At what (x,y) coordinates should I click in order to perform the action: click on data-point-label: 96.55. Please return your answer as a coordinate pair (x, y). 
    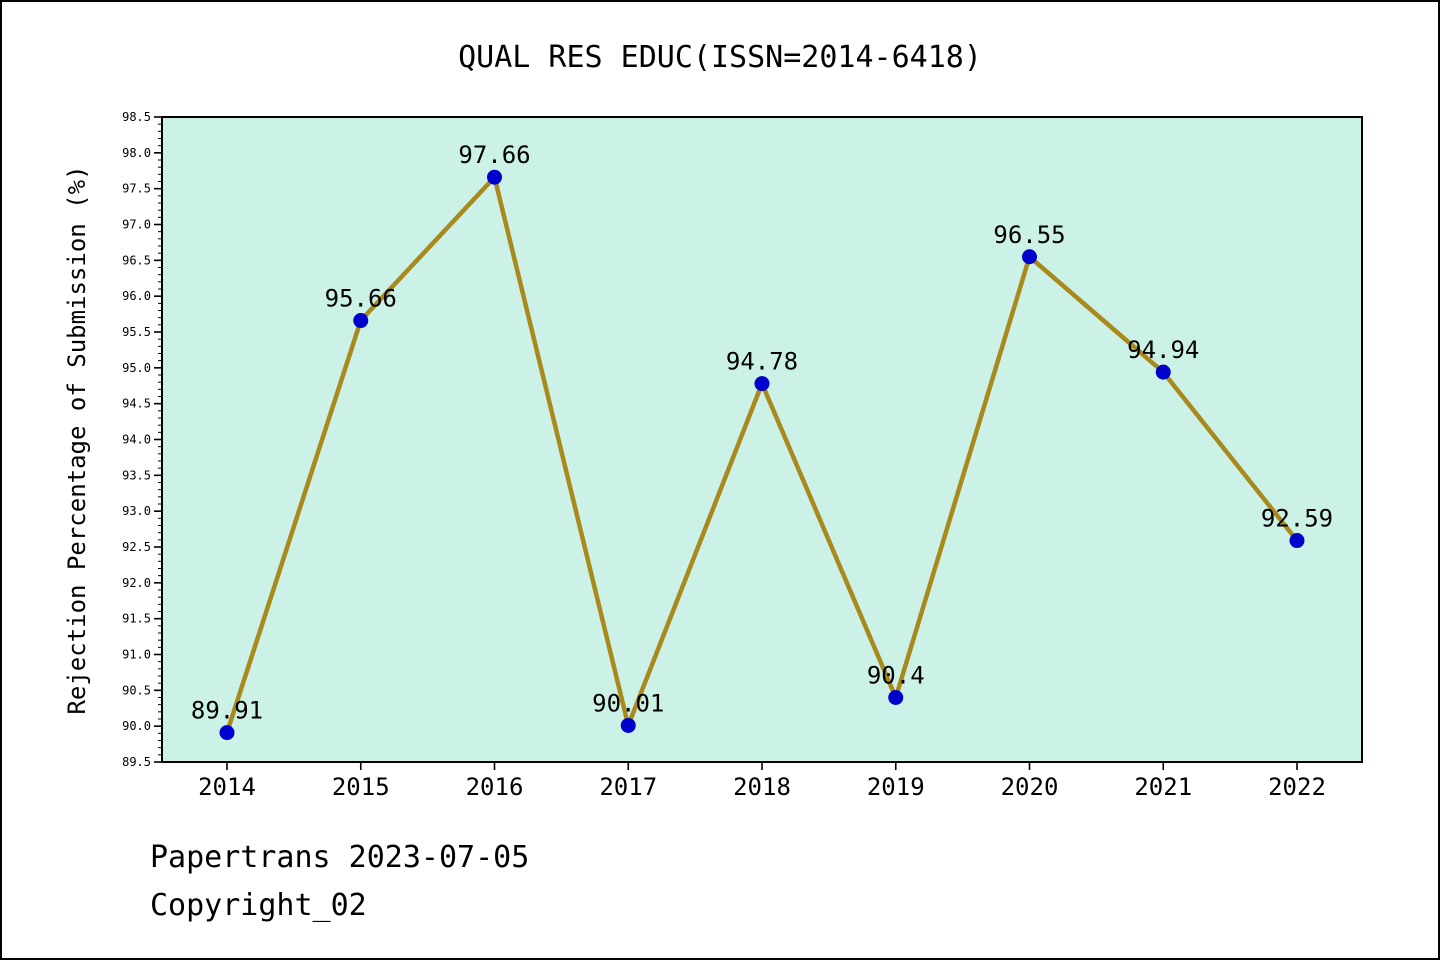
    Looking at the image, I should click on (1029, 235).